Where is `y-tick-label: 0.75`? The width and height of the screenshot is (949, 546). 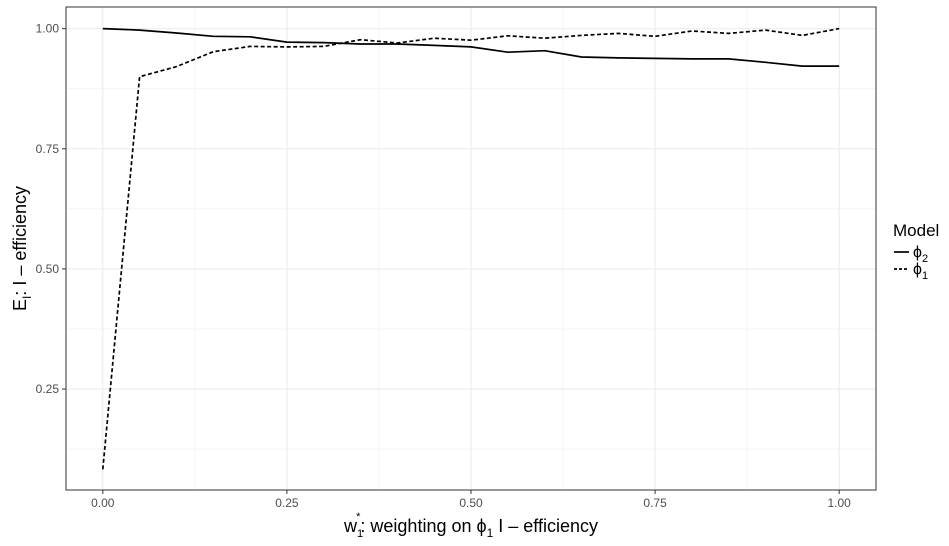
y-tick-label: 0.75 is located at coordinates (48, 149).